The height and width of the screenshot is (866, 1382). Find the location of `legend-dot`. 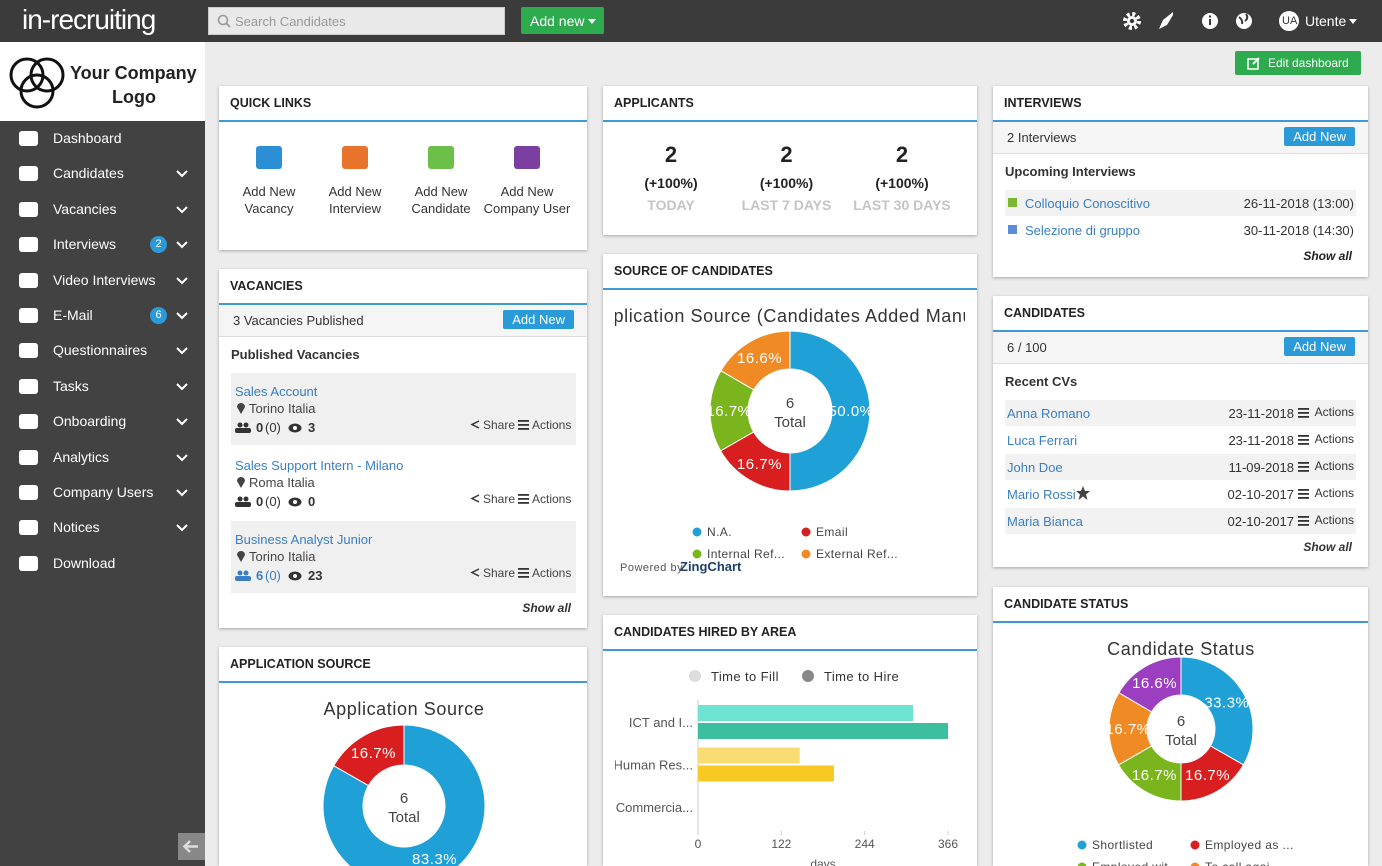

legend-dot is located at coordinates (808, 676).